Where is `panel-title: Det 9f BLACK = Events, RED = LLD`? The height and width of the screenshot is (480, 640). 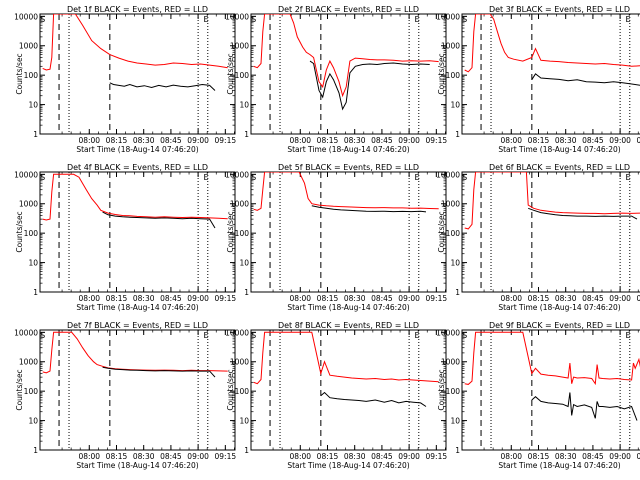 panel-title: Det 9f BLACK = Events, RED = LLD is located at coordinates (559, 325).